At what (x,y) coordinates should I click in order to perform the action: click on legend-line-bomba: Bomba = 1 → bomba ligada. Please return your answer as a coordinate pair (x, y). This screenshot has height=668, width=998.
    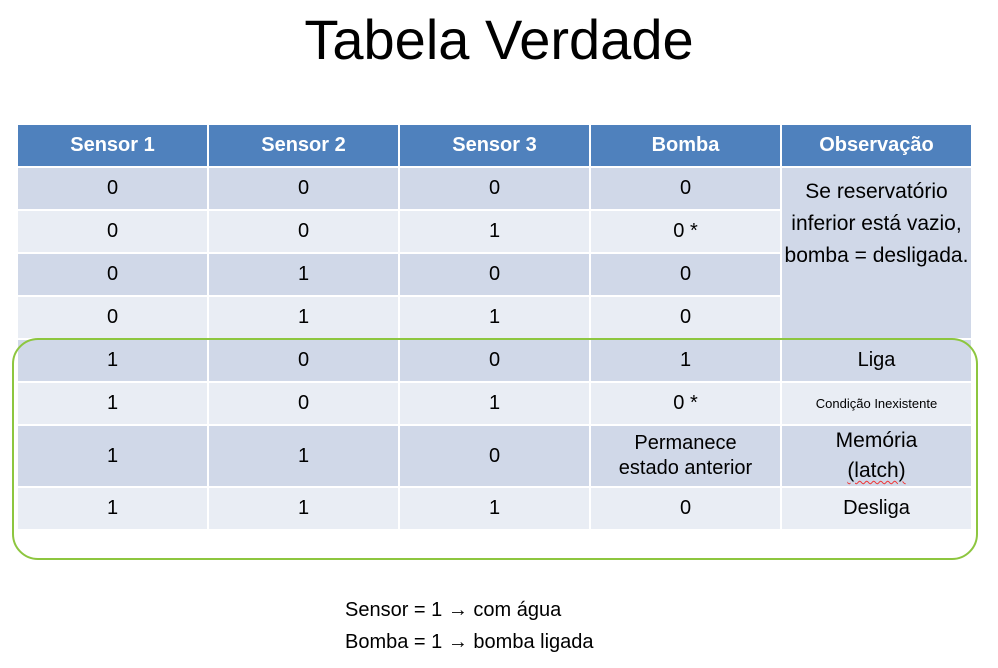
    Looking at the image, I should click on (469, 642).